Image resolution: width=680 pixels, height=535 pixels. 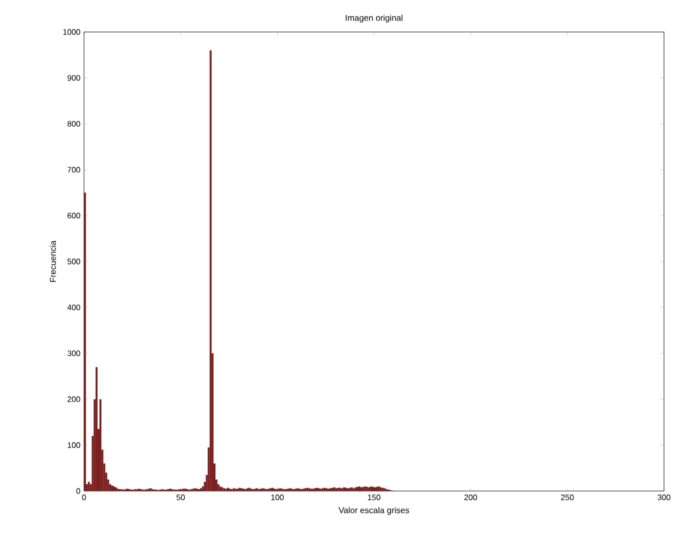 I want to click on y-axis-title: Frecuencia, so click(x=53, y=261).